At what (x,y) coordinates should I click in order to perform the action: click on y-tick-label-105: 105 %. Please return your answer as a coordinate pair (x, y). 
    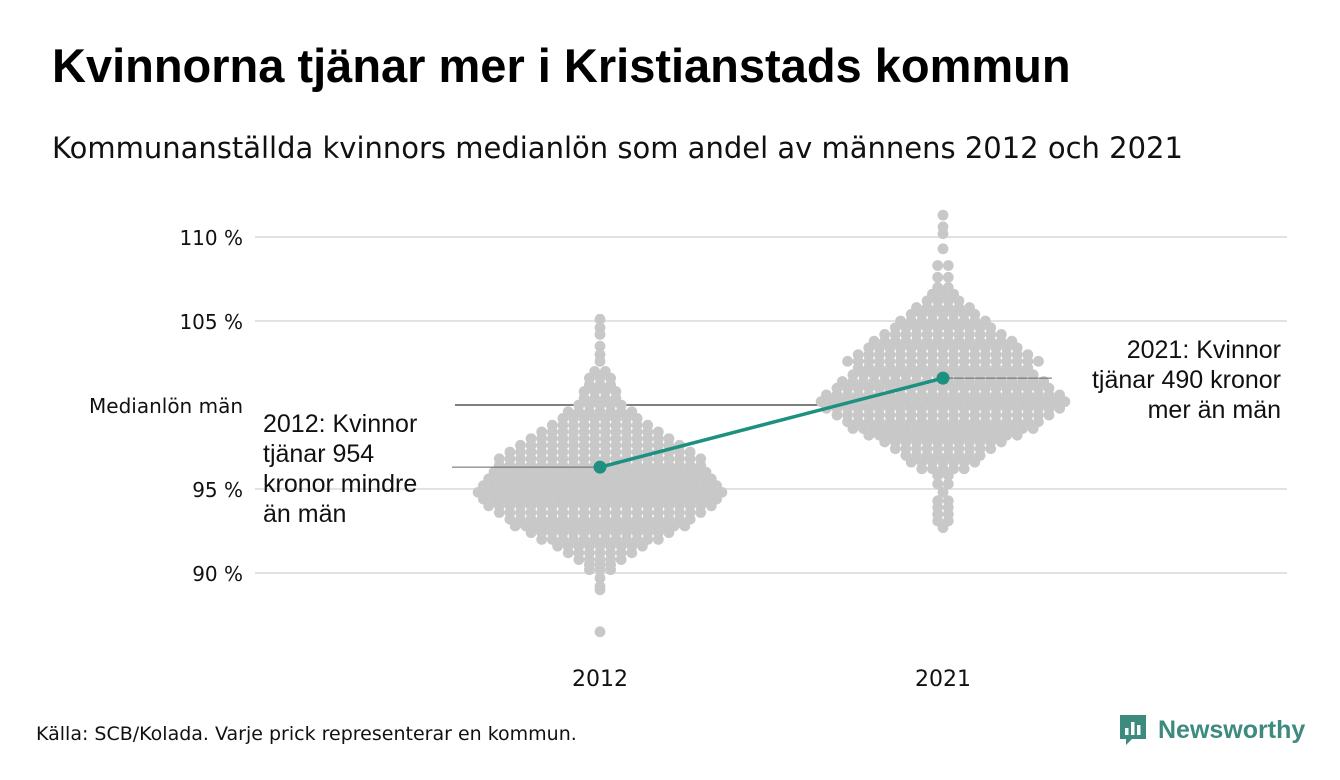
    Looking at the image, I should click on (211, 322).